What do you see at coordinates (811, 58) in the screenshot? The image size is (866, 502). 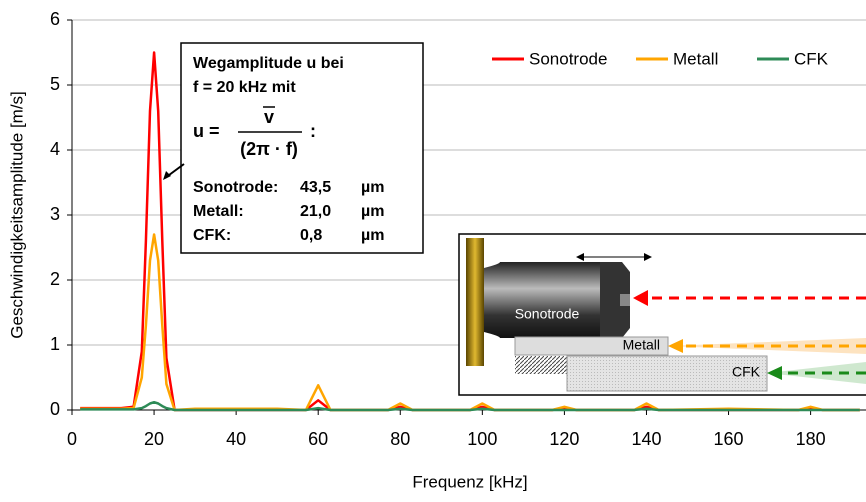 I see `legend-label: CFK` at bounding box center [811, 58].